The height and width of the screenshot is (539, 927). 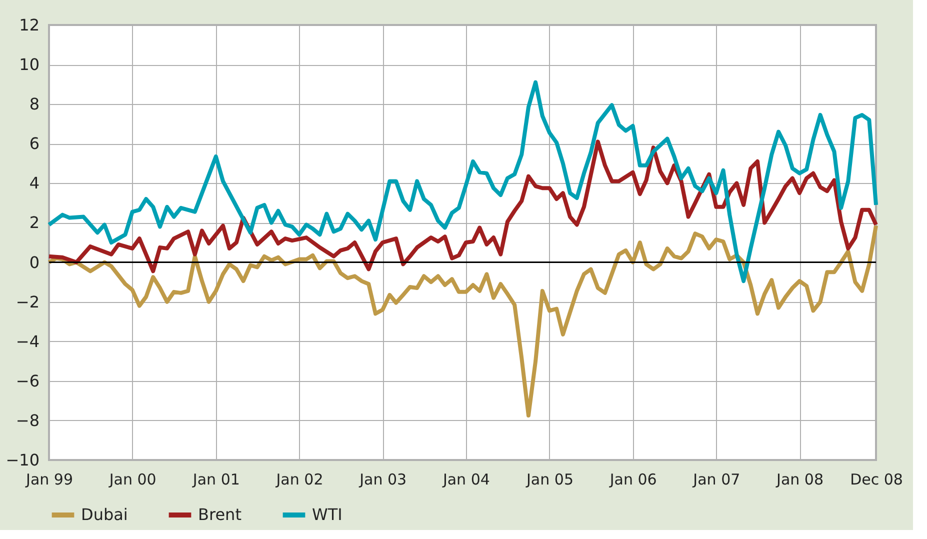 I want to click on x-tick-label: Jan 08, so click(x=800, y=479).